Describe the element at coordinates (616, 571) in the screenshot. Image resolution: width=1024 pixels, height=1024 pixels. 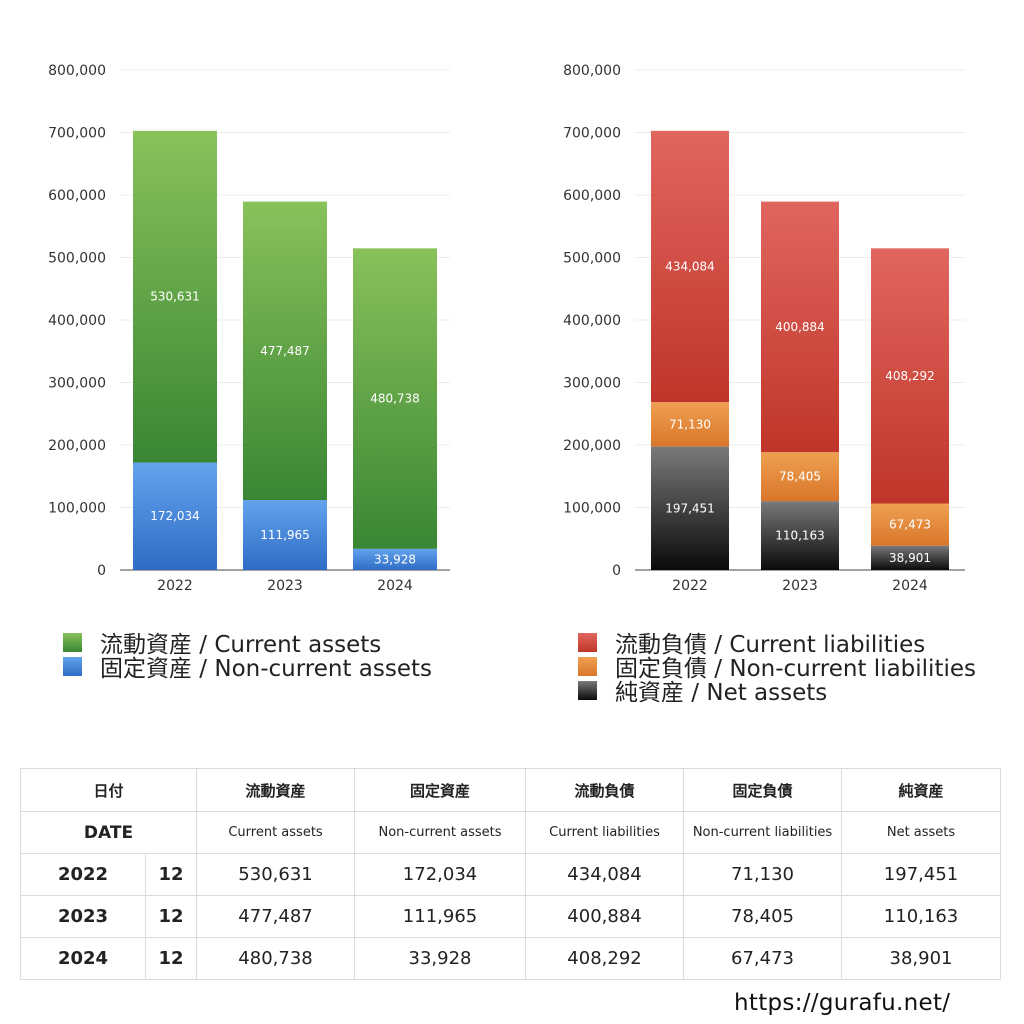
I see `y-tick-label: 0` at that location.